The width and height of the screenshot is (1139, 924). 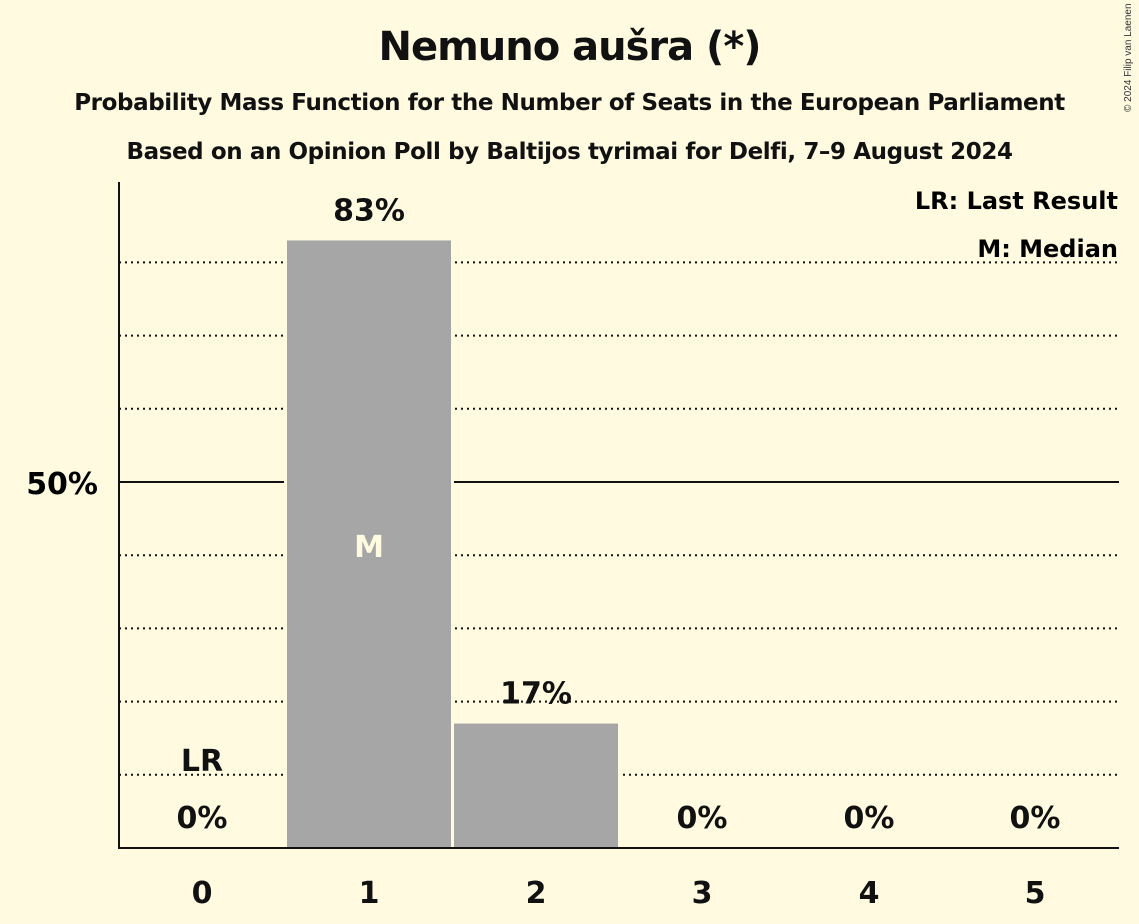 I want to click on y-tick-label: 50%, so click(x=62, y=484).